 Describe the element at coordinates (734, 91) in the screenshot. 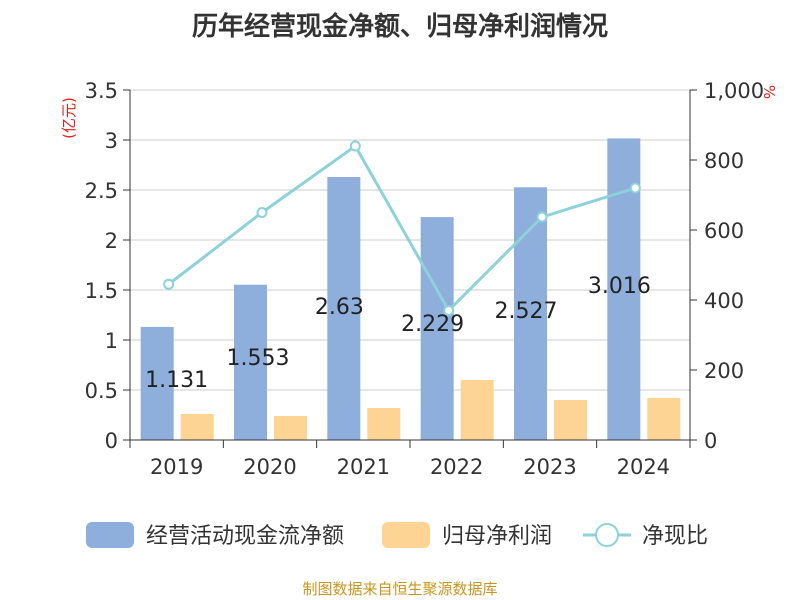

I see `y-right-tick-label: 1,000` at that location.